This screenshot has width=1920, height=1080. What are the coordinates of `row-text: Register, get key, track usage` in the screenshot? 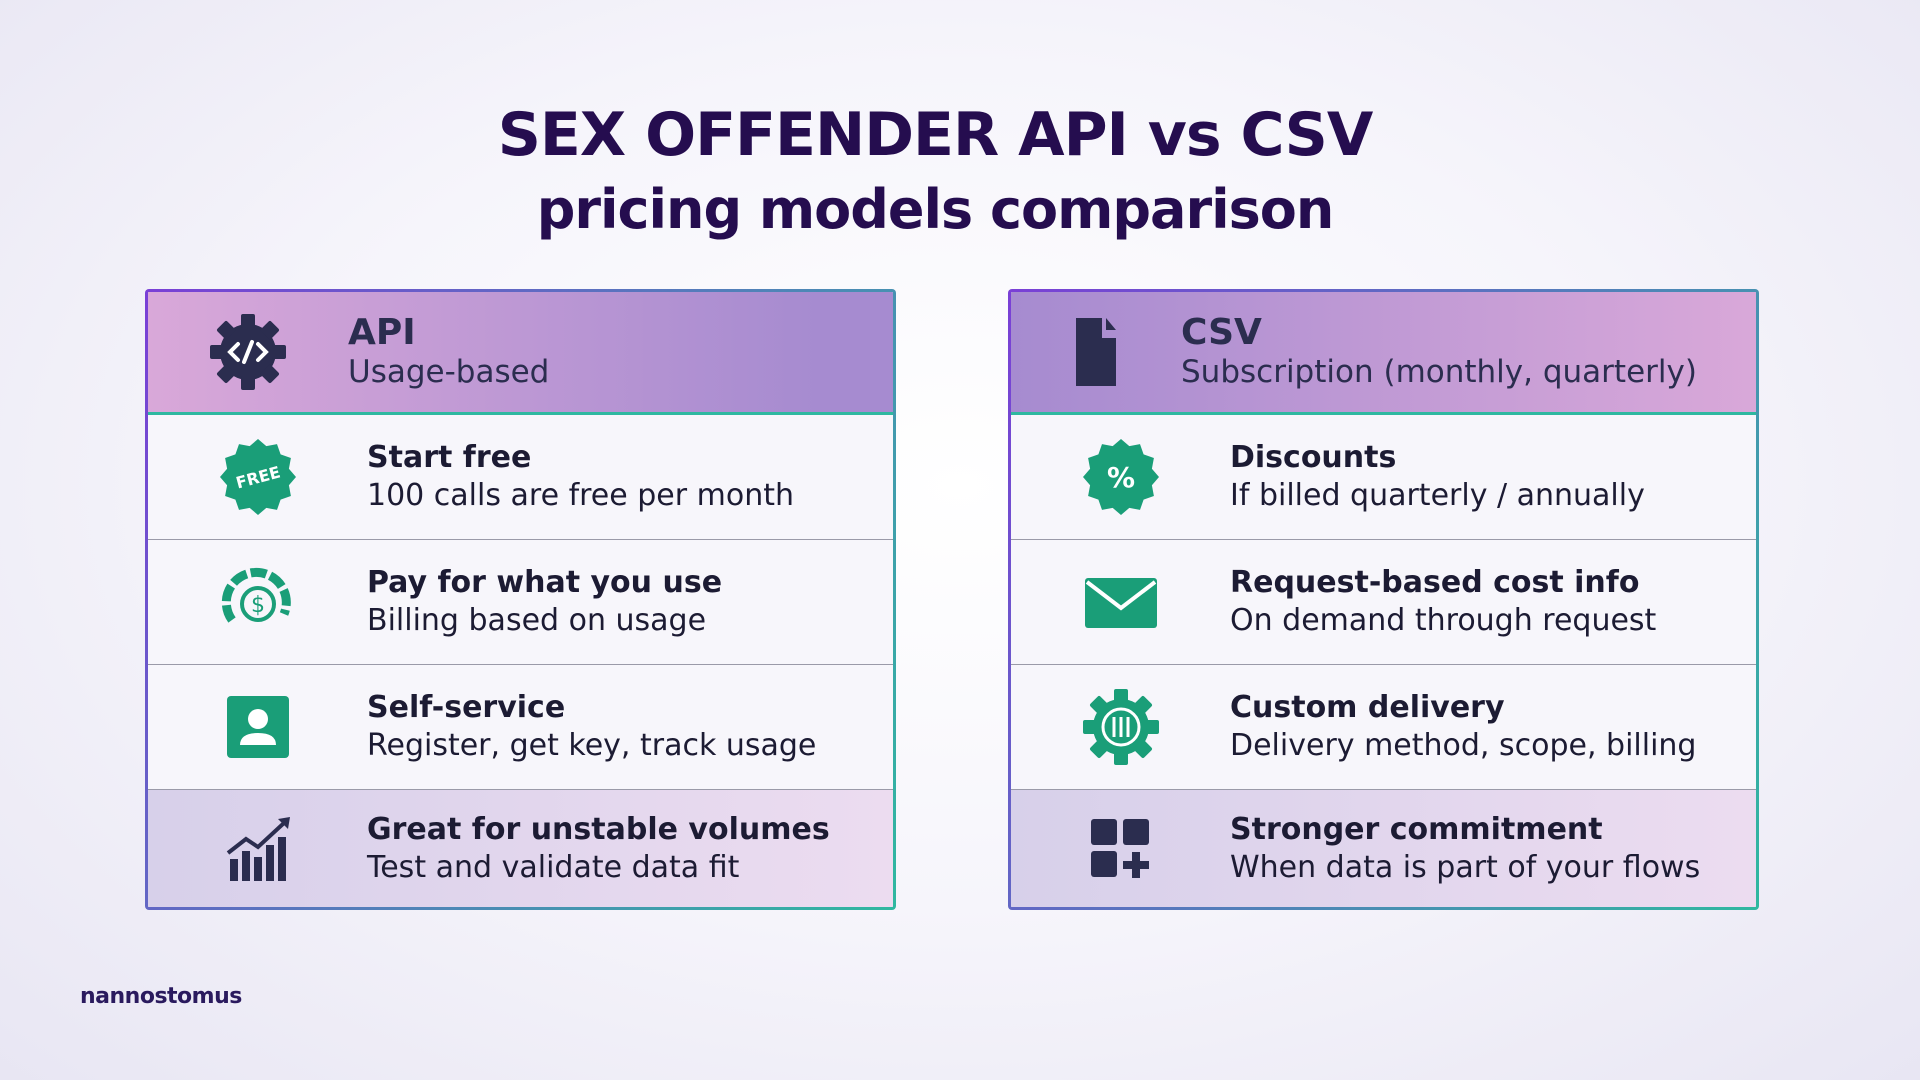 It's located at (592, 745).